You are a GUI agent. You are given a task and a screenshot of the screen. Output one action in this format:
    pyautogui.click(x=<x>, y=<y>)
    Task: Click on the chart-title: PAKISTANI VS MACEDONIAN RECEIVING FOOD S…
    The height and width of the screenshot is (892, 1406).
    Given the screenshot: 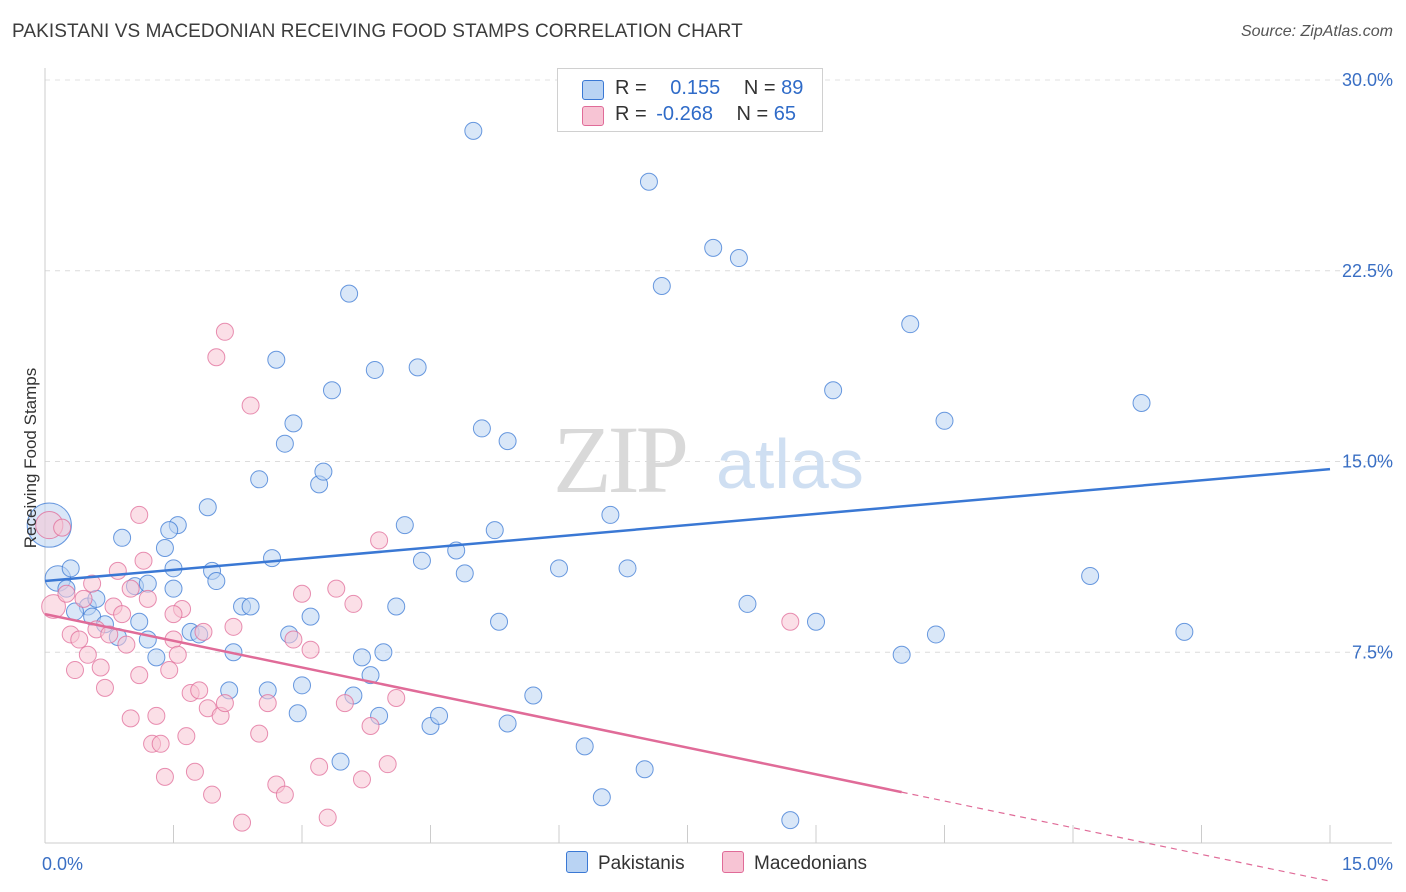 What is the action you would take?
    pyautogui.click(x=377, y=31)
    